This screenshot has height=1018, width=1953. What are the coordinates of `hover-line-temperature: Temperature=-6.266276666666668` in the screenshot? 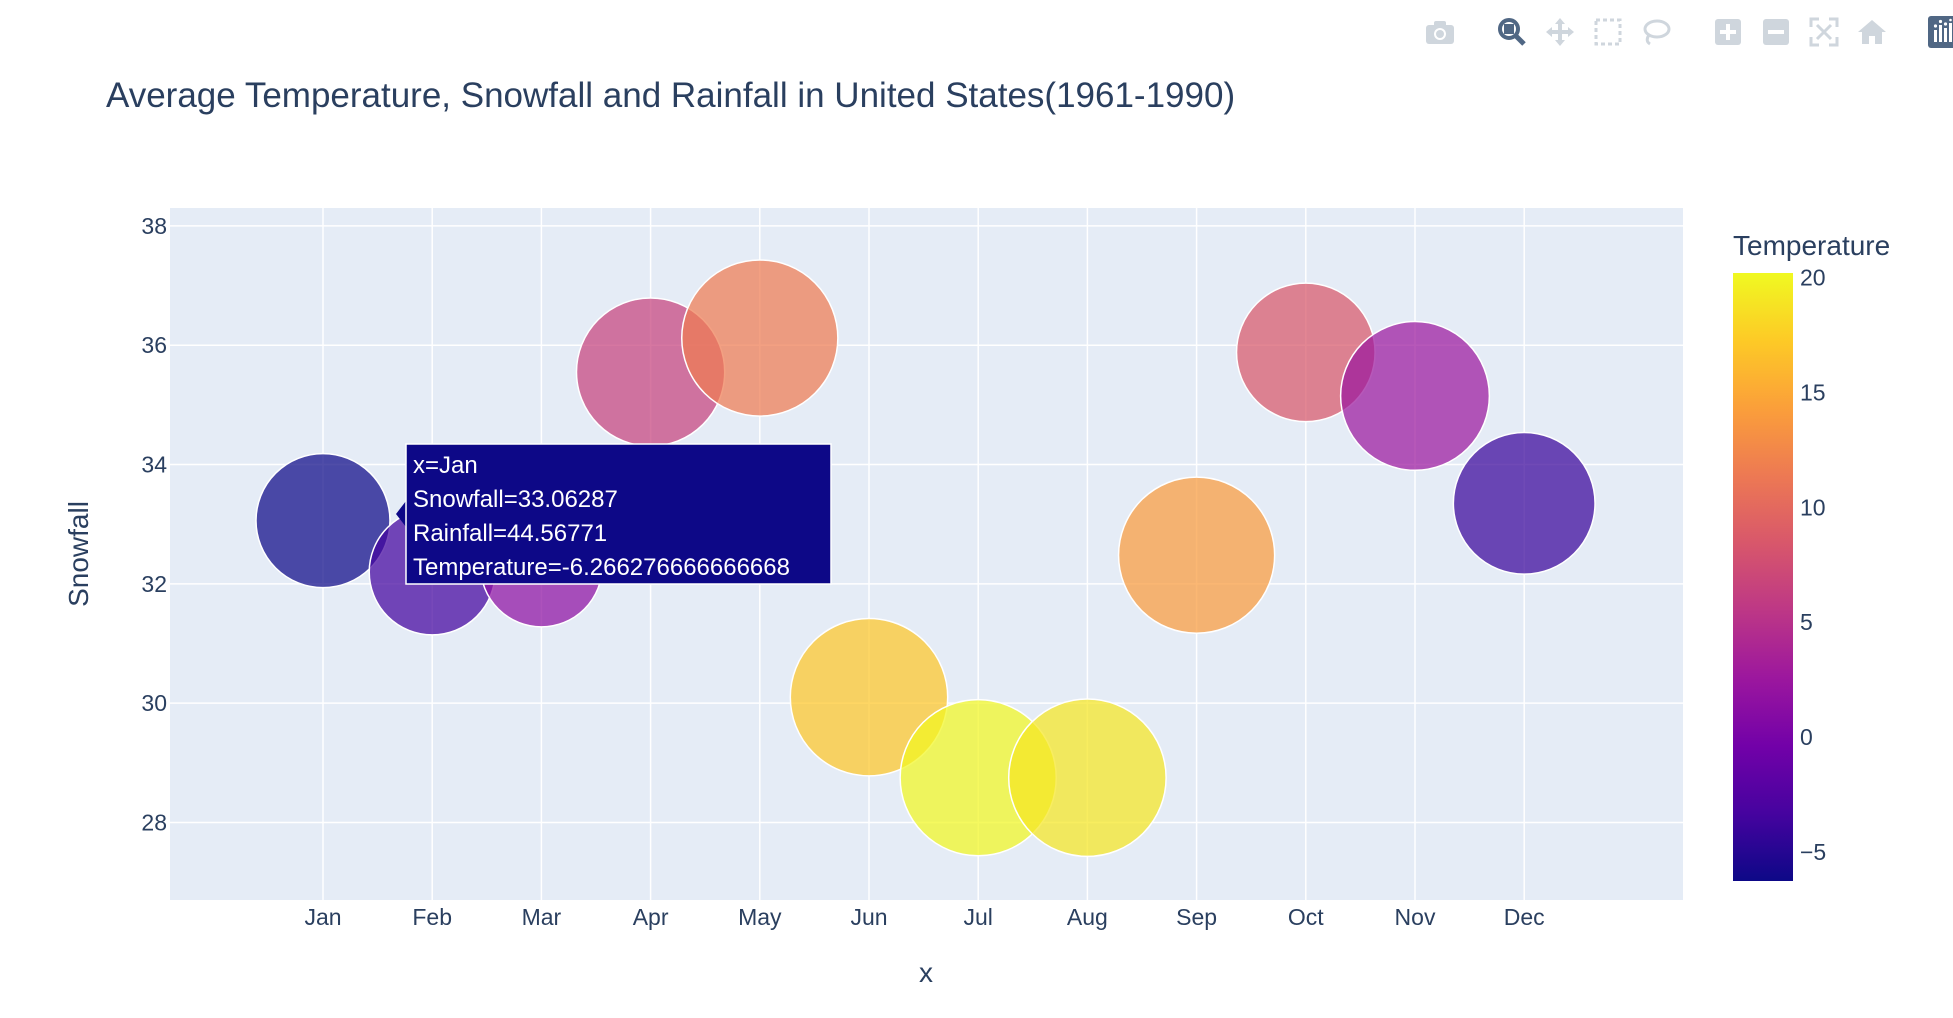 It's located at (601, 567).